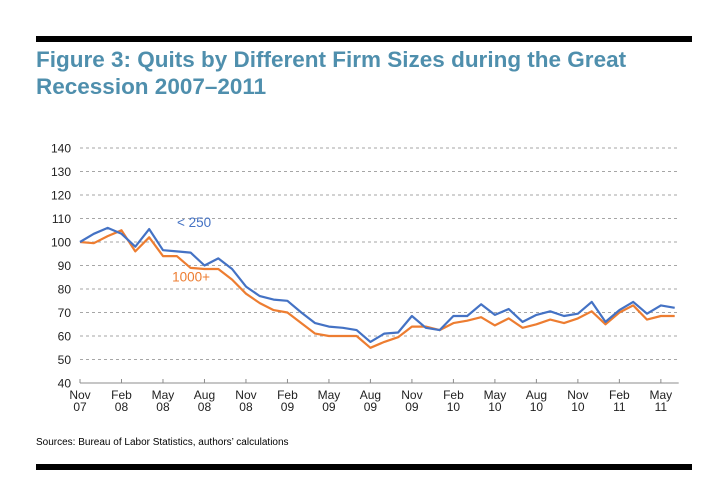 The height and width of the screenshot is (504, 728). What do you see at coordinates (65, 337) in the screenshot?
I see `y-tick-label: 60` at bounding box center [65, 337].